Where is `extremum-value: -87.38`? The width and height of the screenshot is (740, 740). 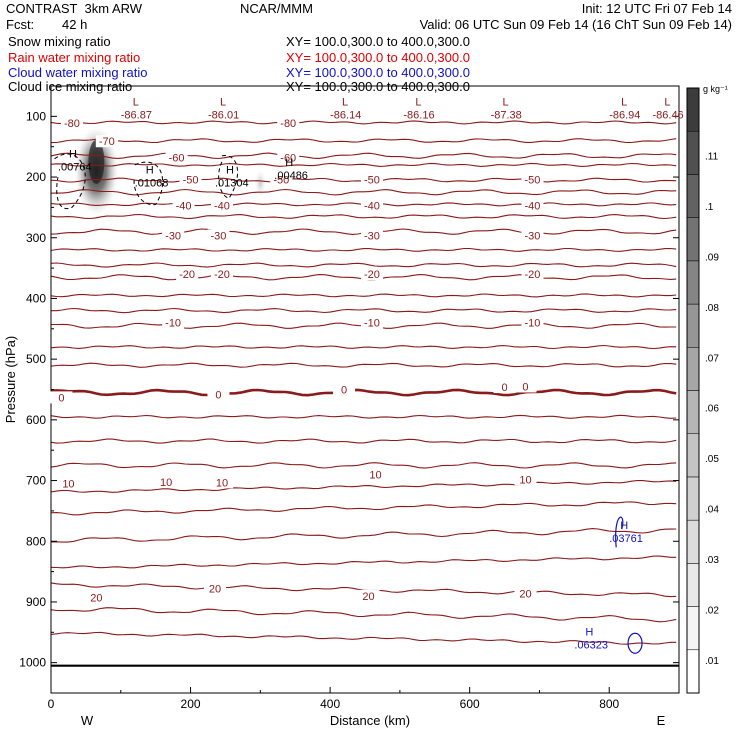 extremum-value: -87.38 is located at coordinates (506, 115).